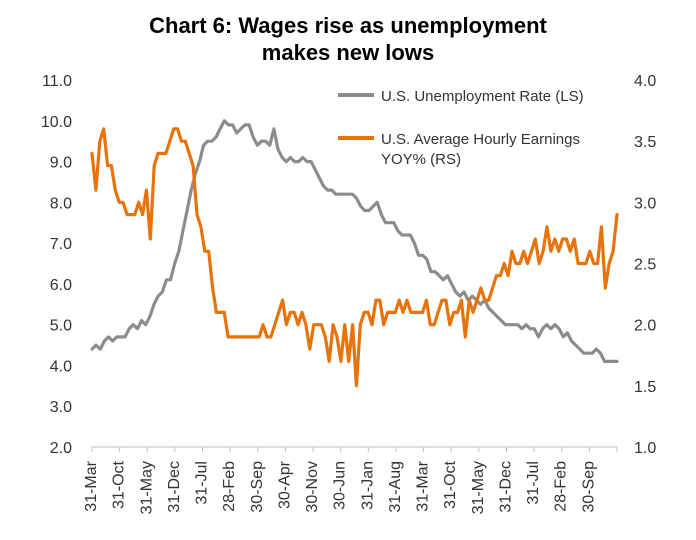  What do you see at coordinates (645, 326) in the screenshot?
I see `y-right-tick-label: 2.0` at bounding box center [645, 326].